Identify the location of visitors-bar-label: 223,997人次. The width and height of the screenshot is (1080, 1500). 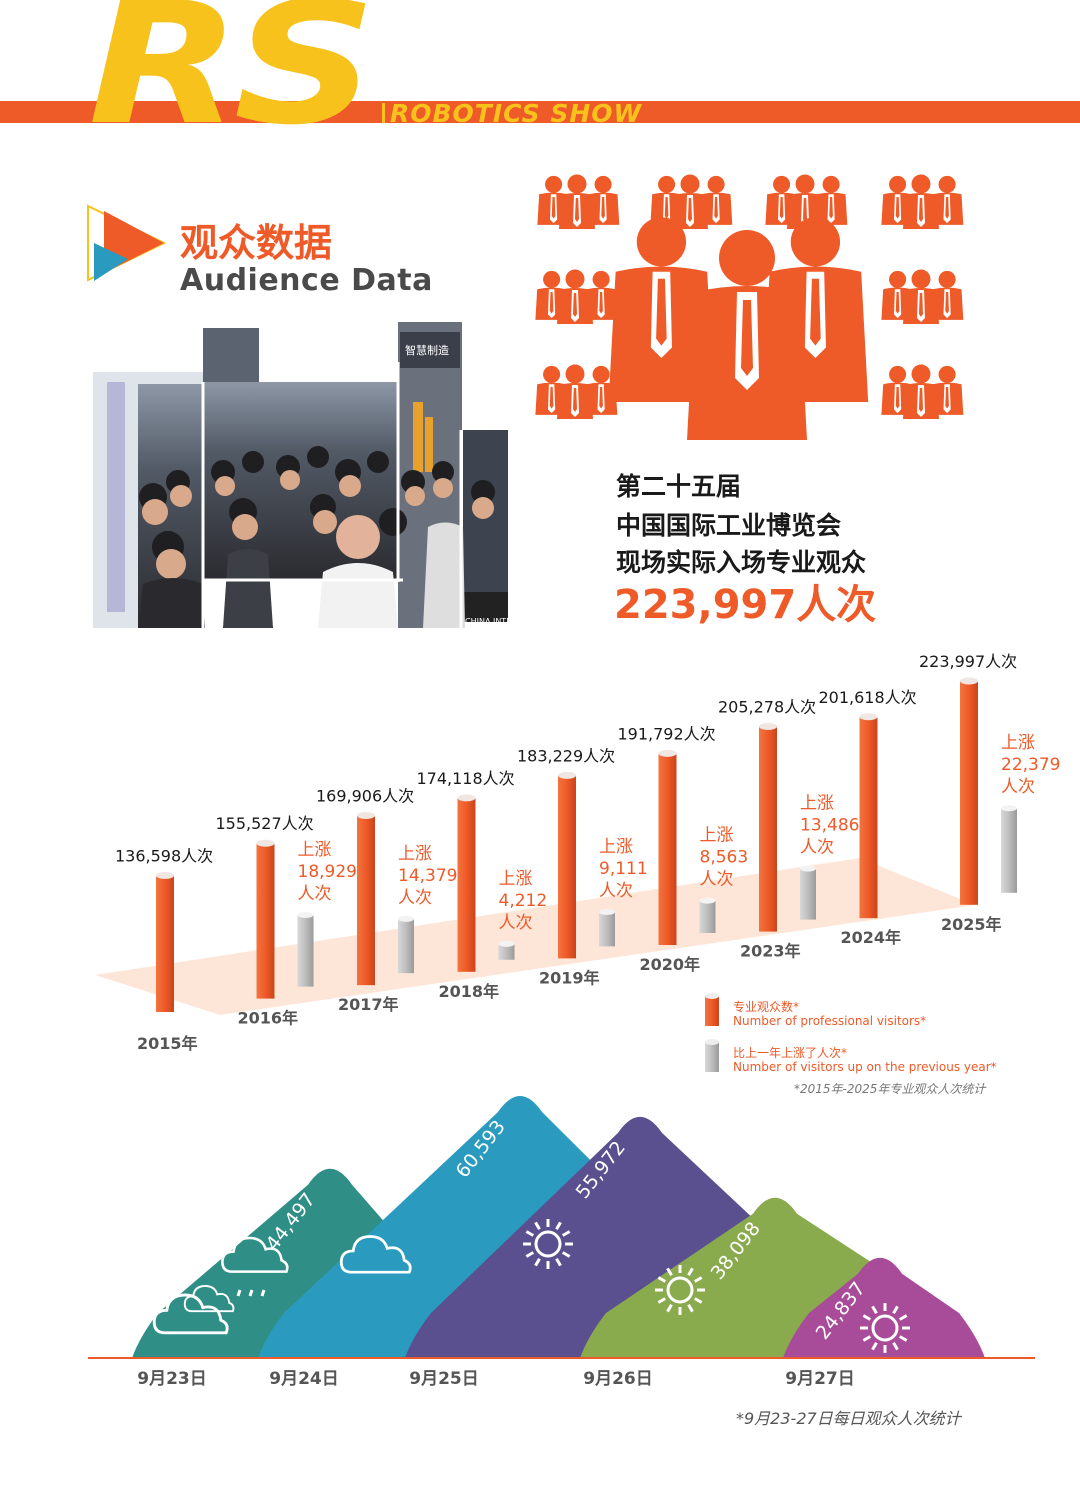
(968, 661).